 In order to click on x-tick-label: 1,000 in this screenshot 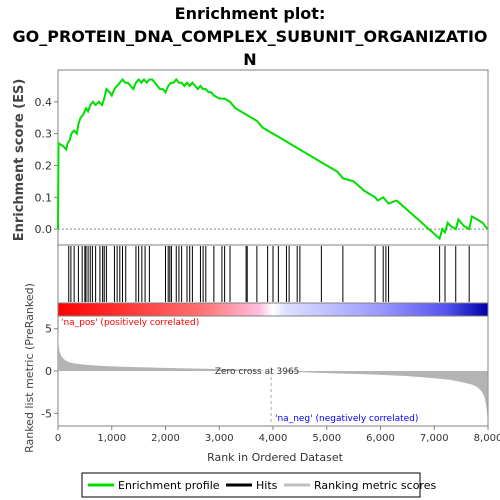, I will do `click(111, 438)`.